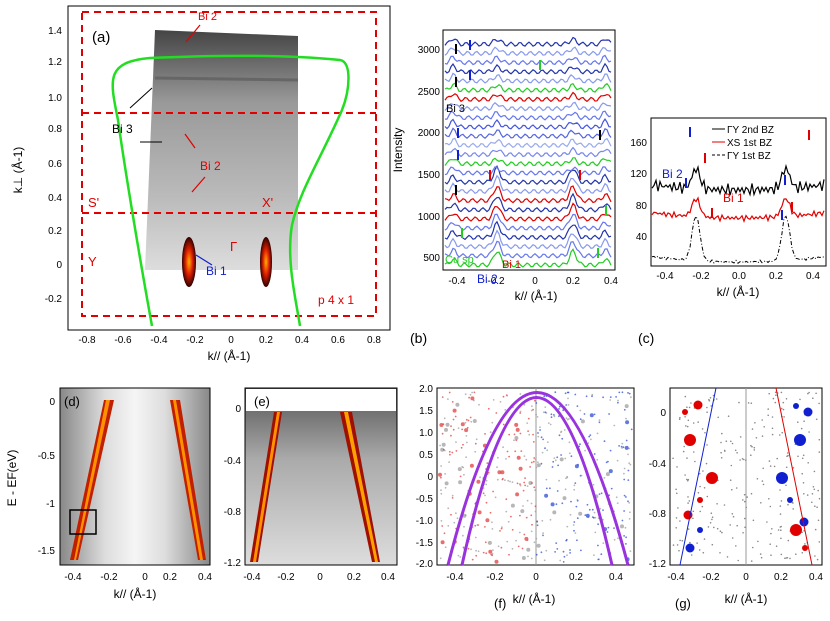 This screenshot has height=621, width=830. Describe the element at coordinates (47, 551) in the screenshot. I see `ytick: -1.5` at that location.